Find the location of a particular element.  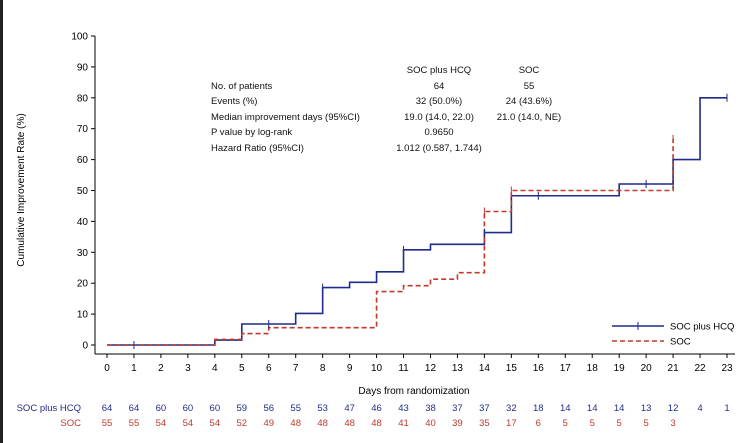

at-risk-value-soc: 41 is located at coordinates (403, 423).